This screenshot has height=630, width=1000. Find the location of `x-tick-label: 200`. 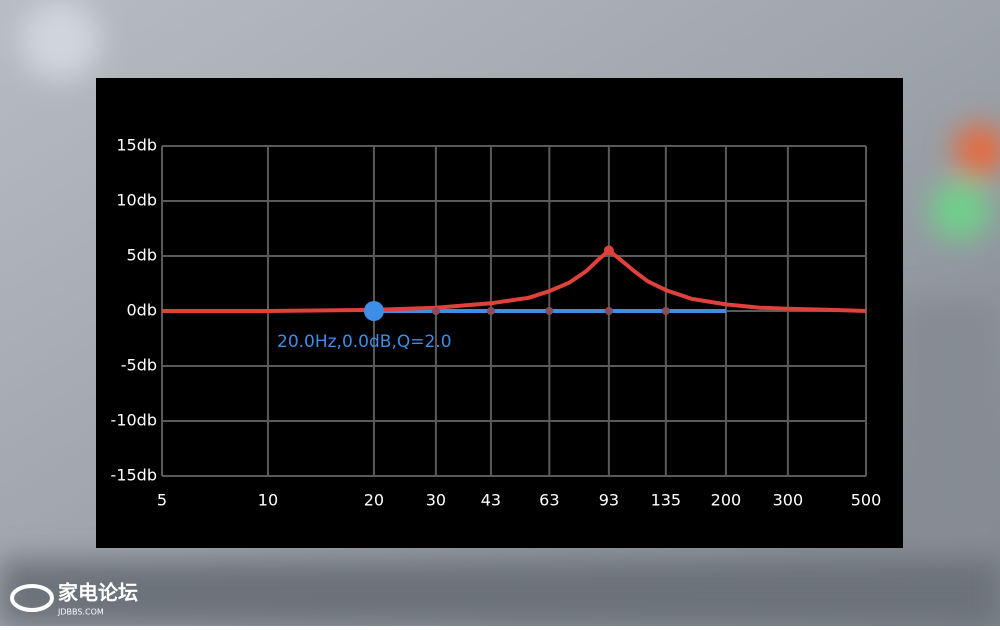

x-tick-label: 200 is located at coordinates (726, 500).